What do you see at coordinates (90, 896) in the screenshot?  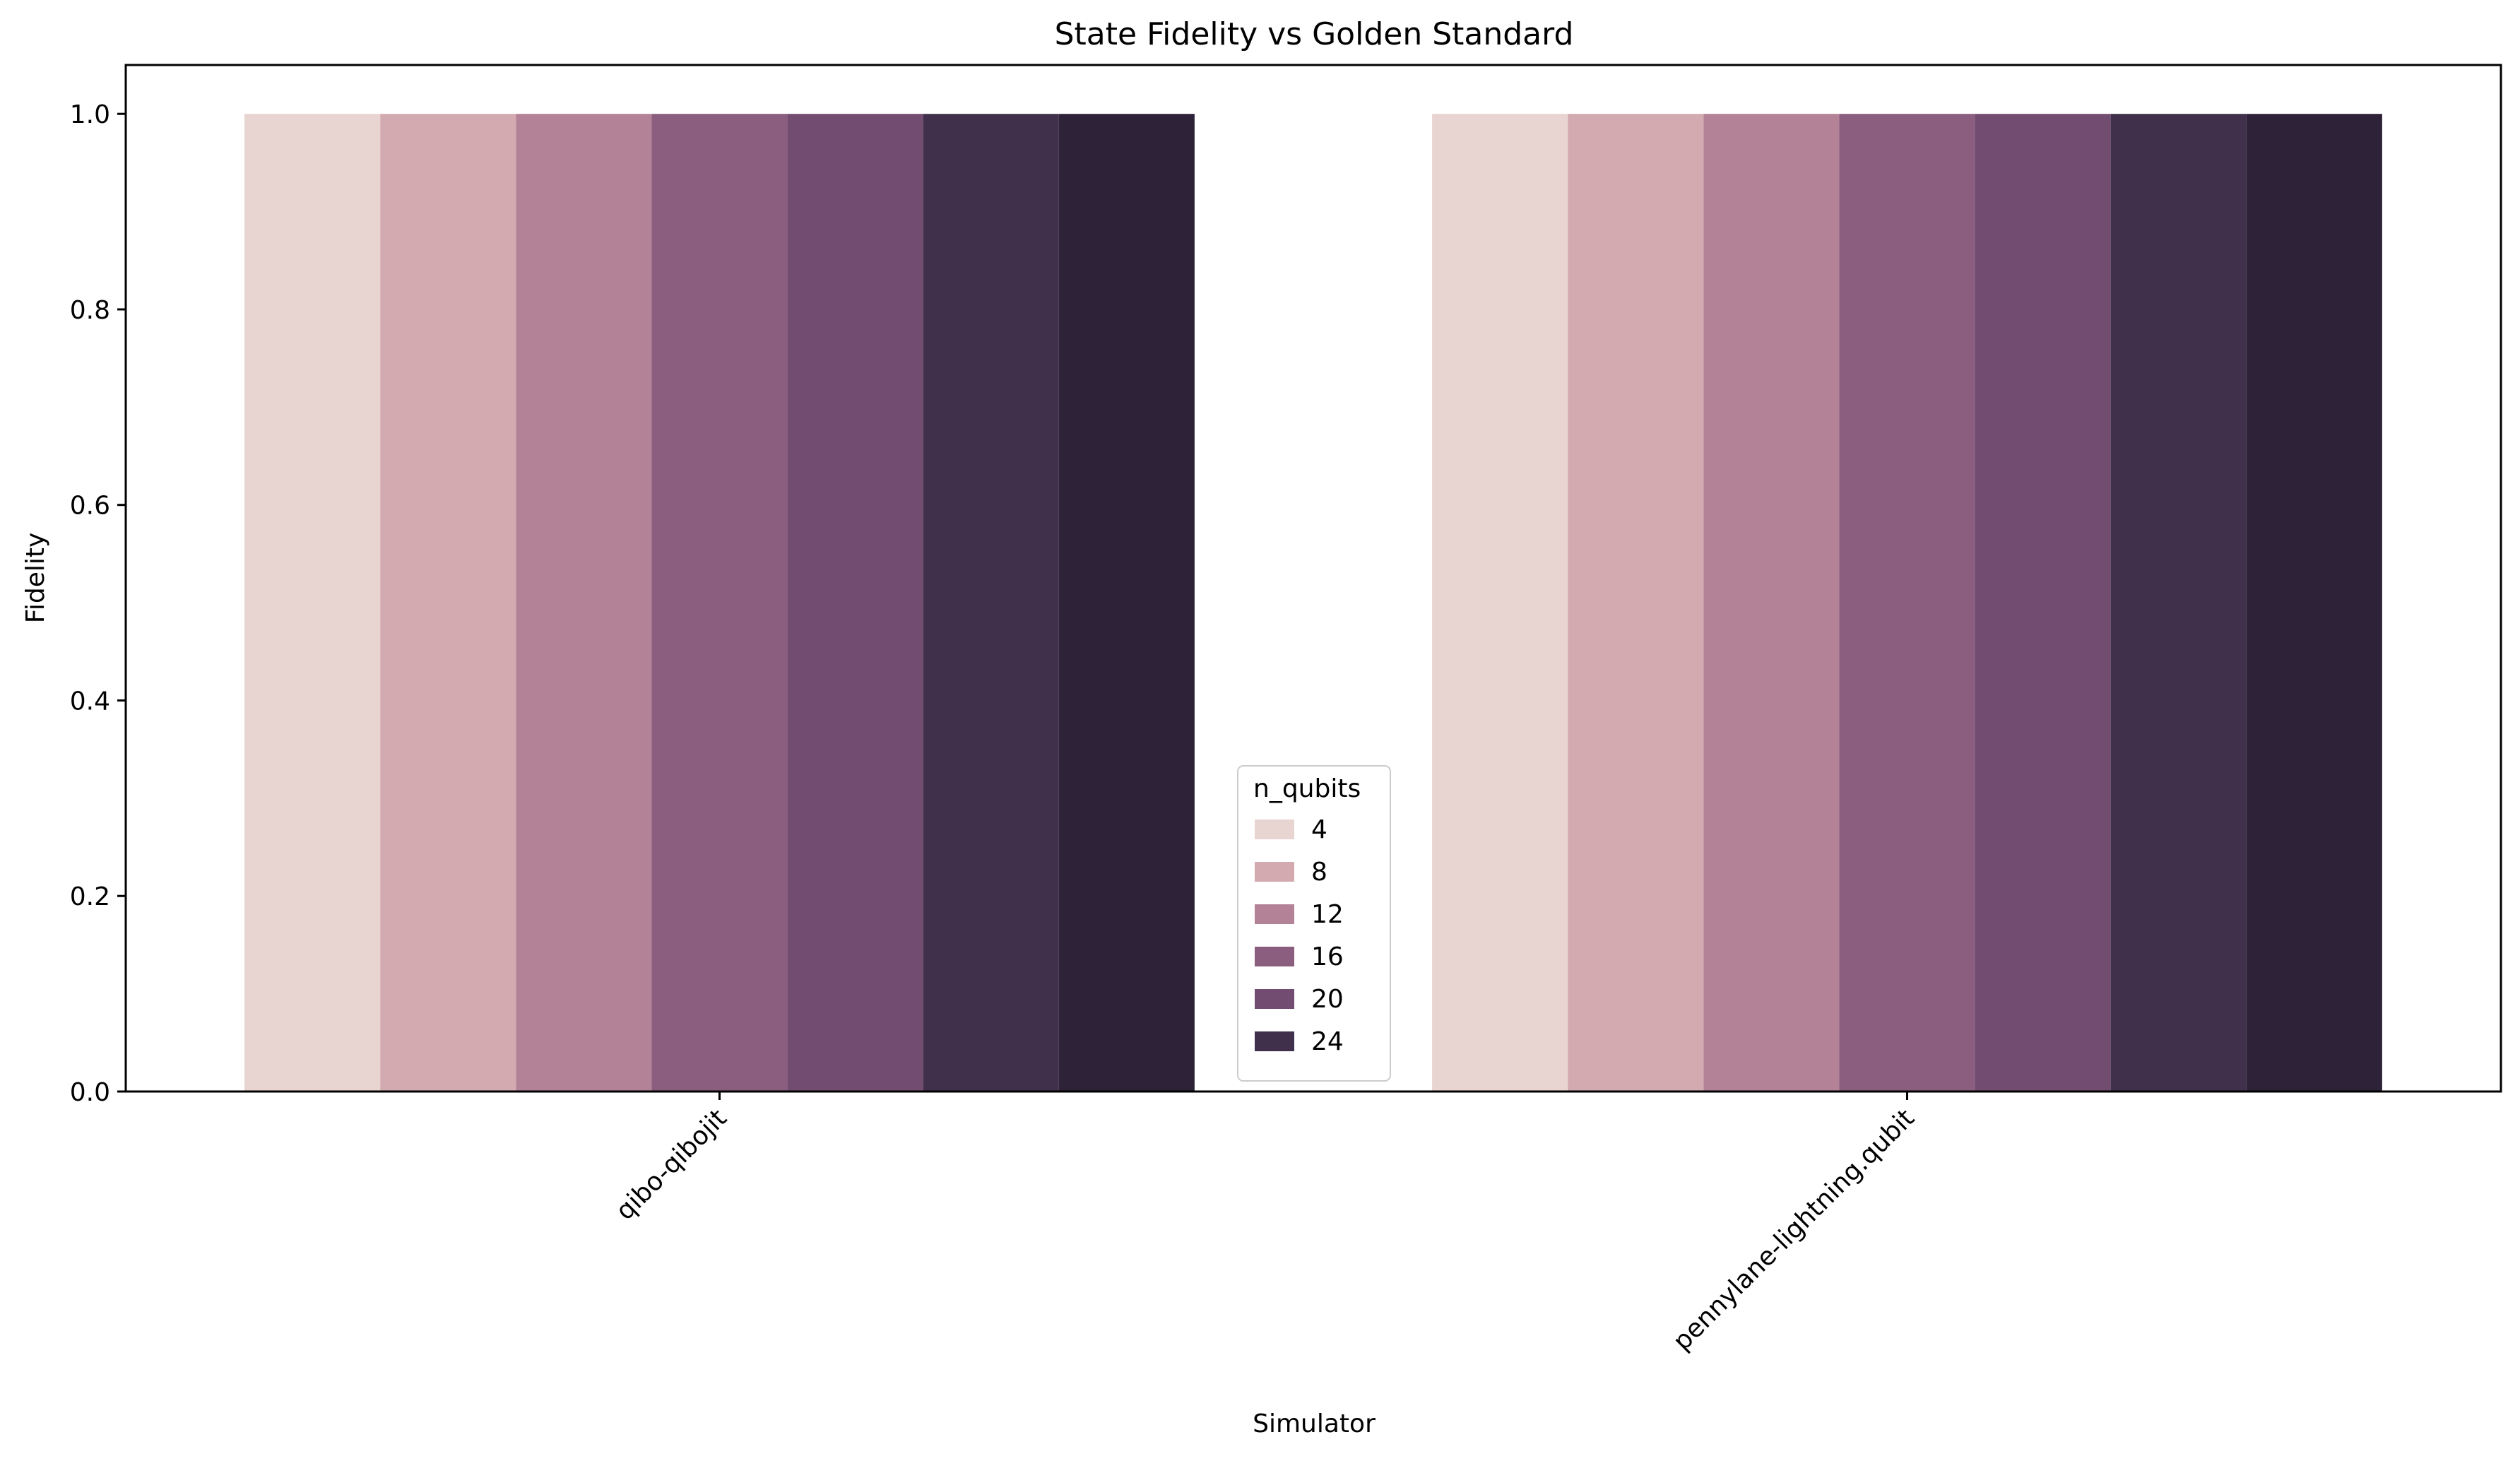 I see `y-tick-label: 0.2` at bounding box center [90, 896].